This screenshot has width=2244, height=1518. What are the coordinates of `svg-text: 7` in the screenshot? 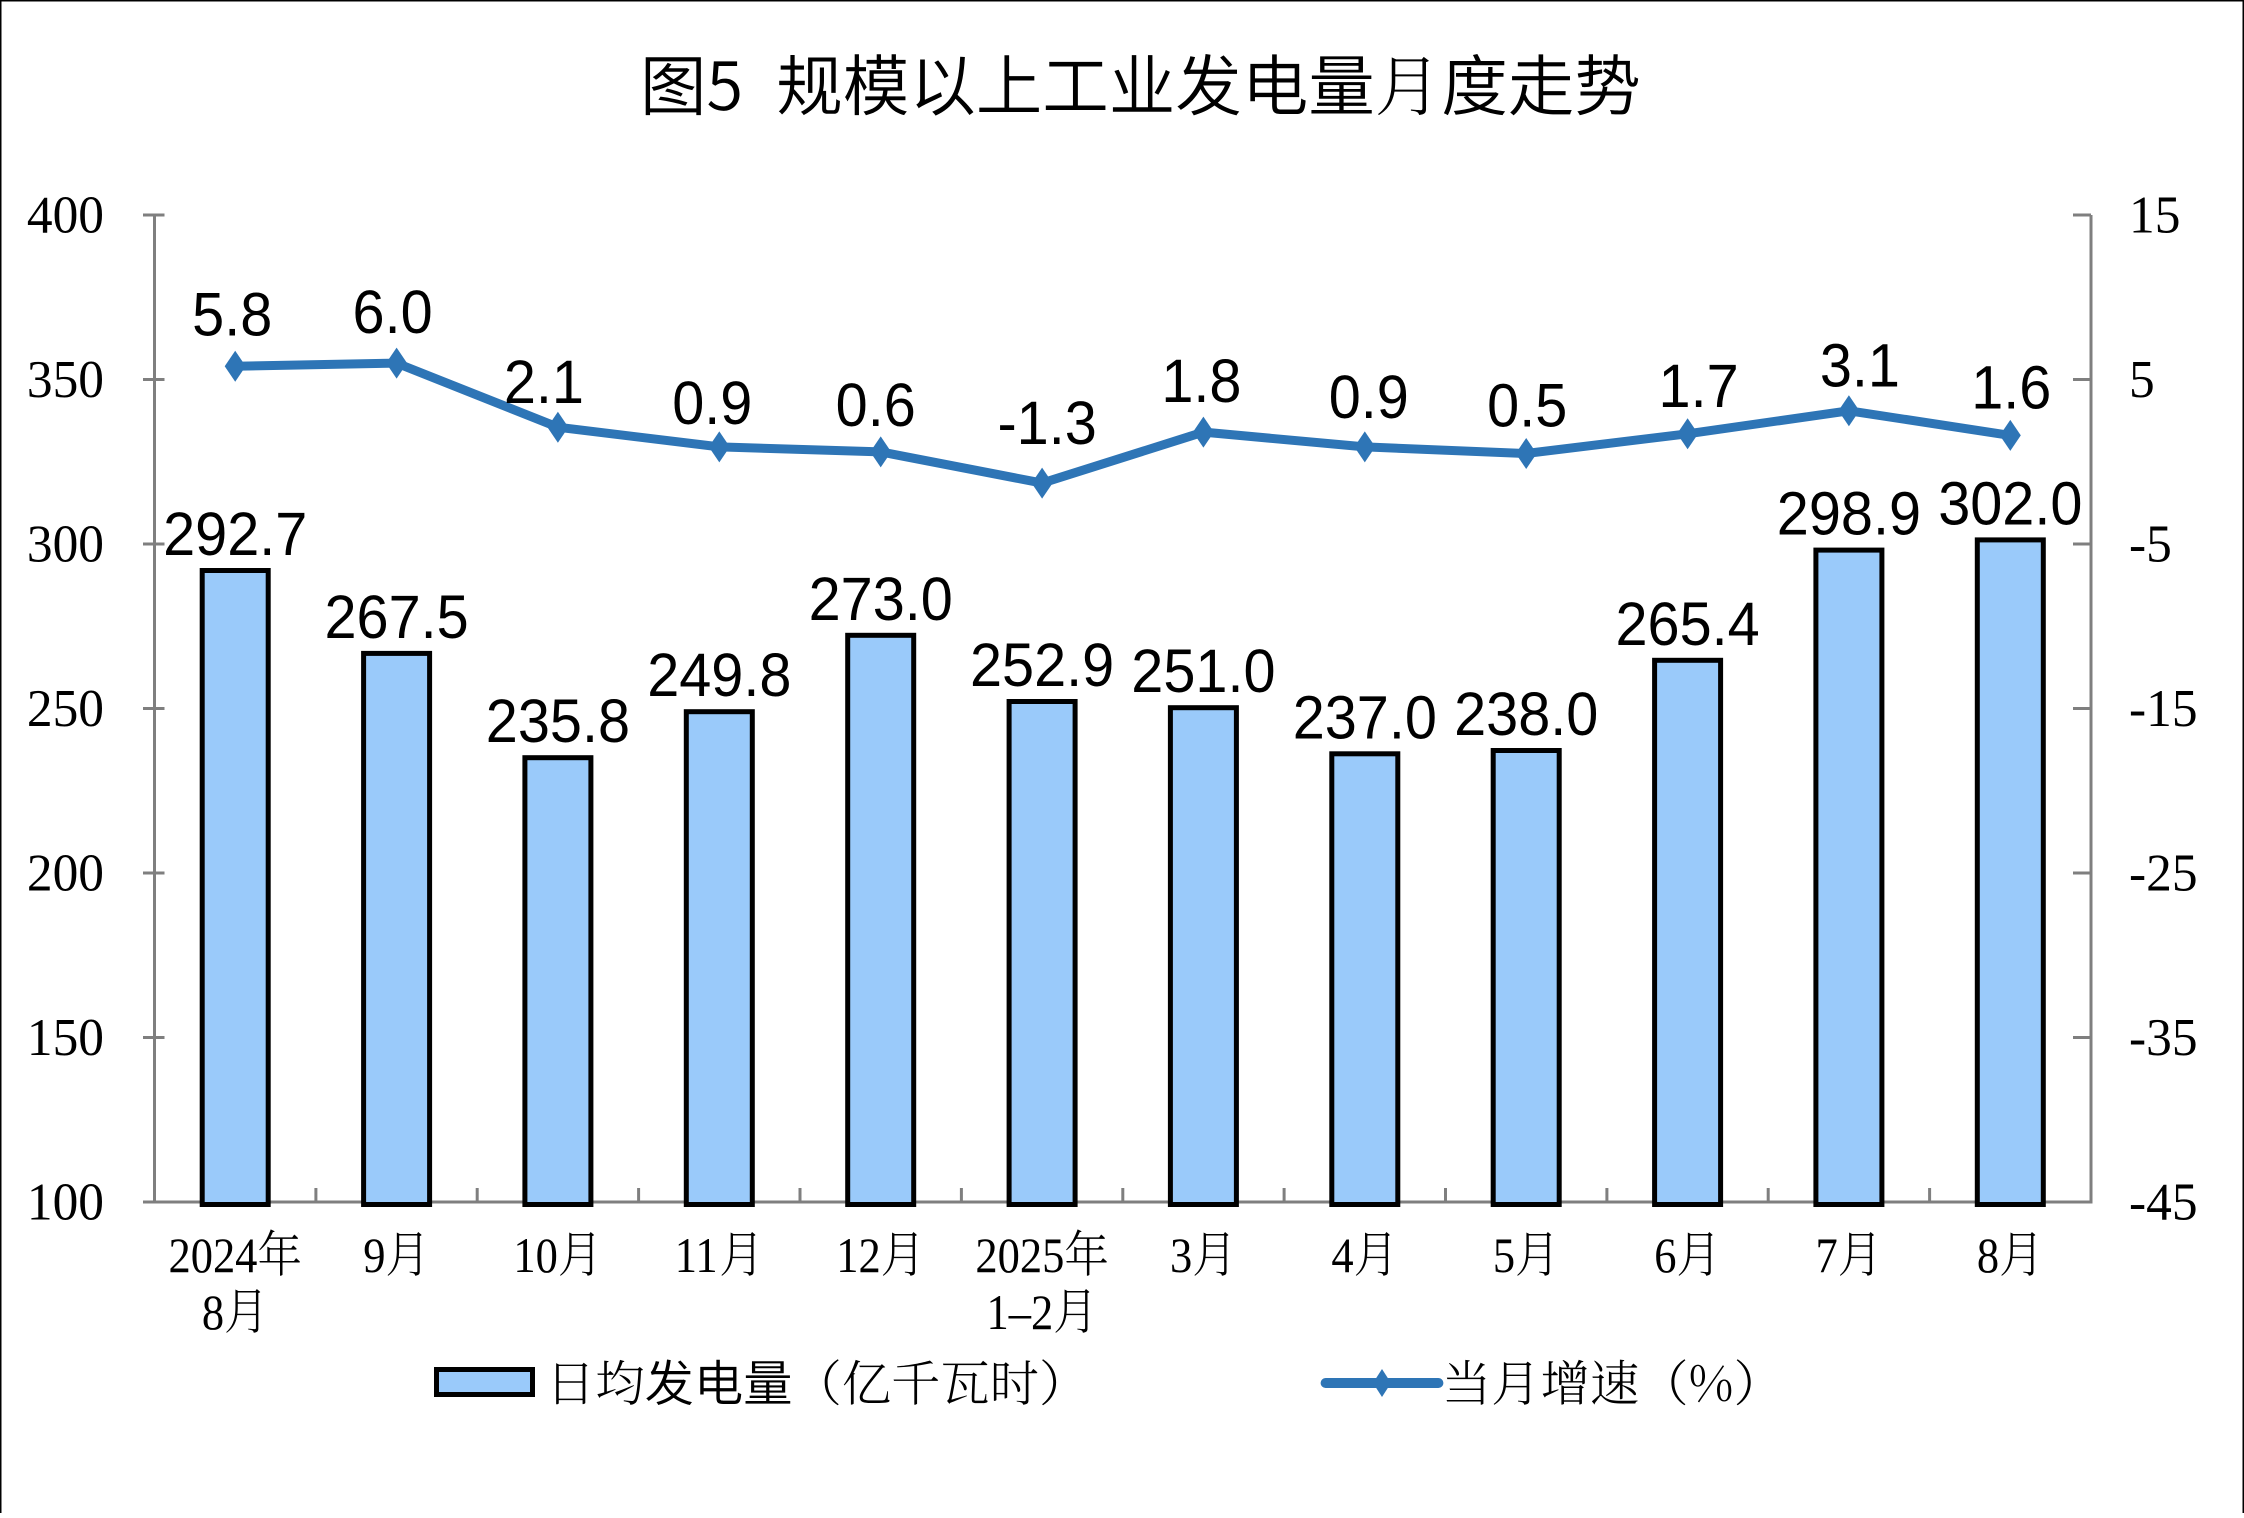 It's located at (1827, 1256).